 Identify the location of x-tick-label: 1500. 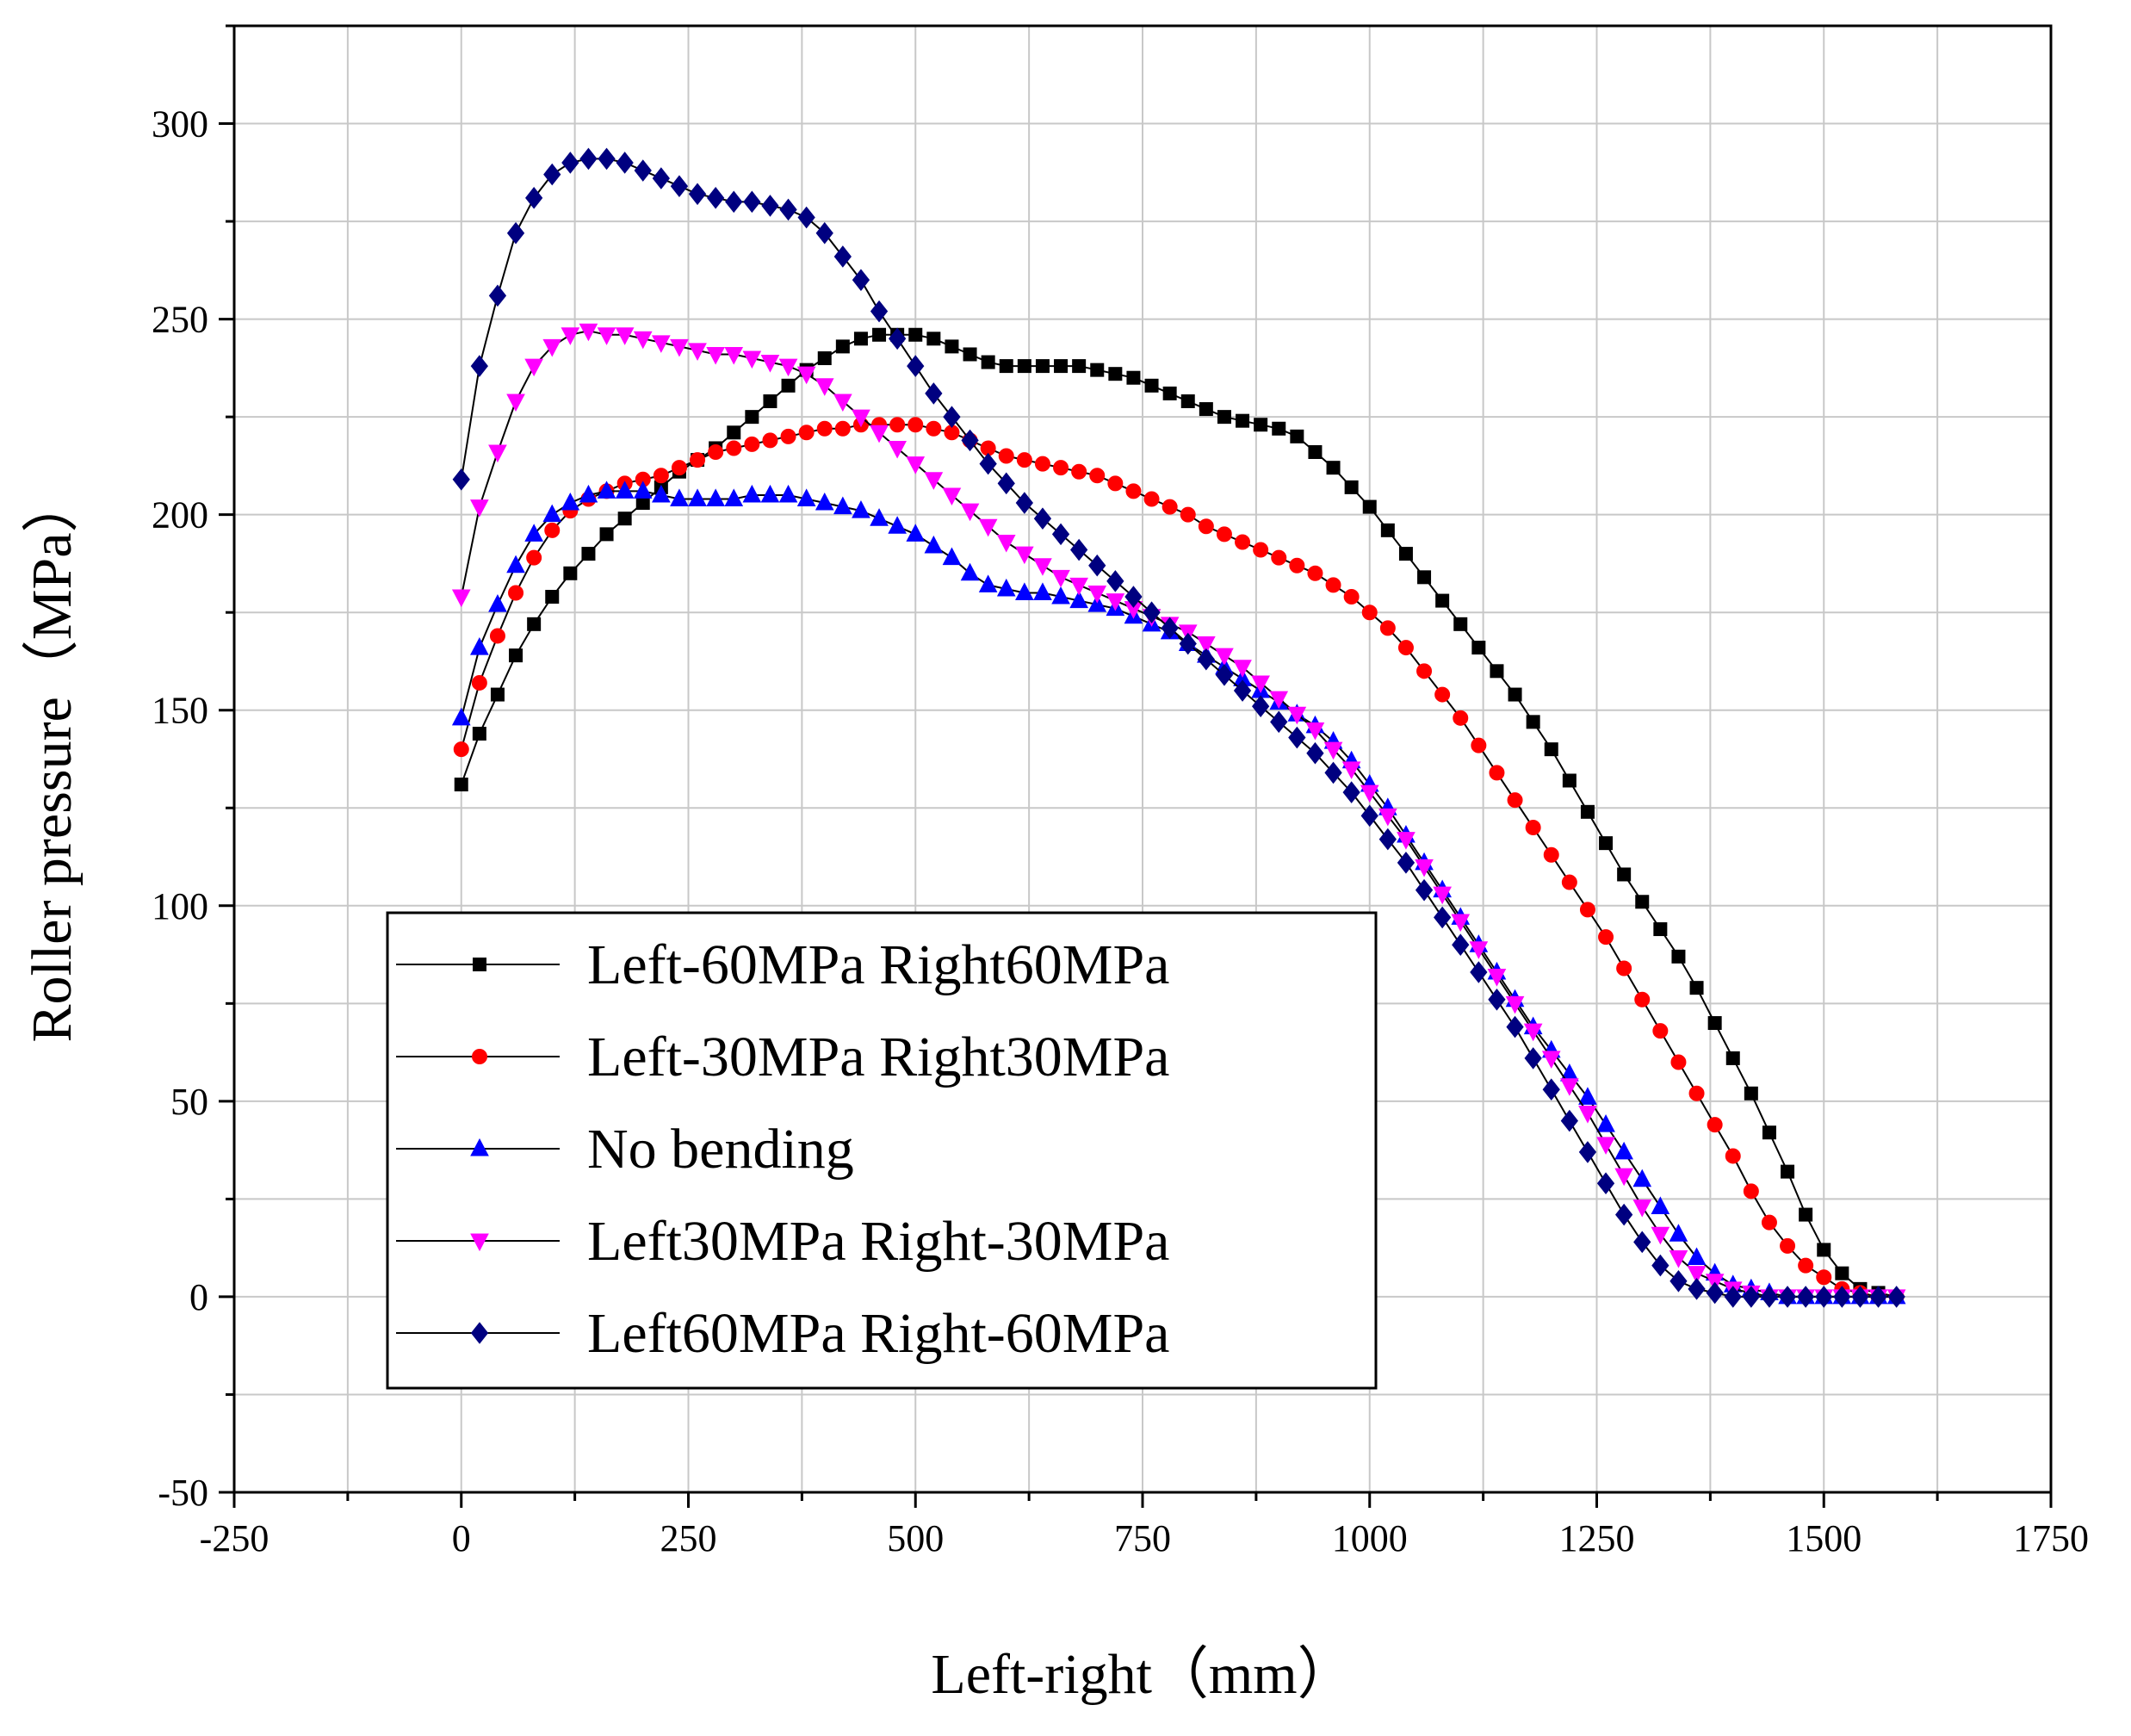
(1824, 1538).